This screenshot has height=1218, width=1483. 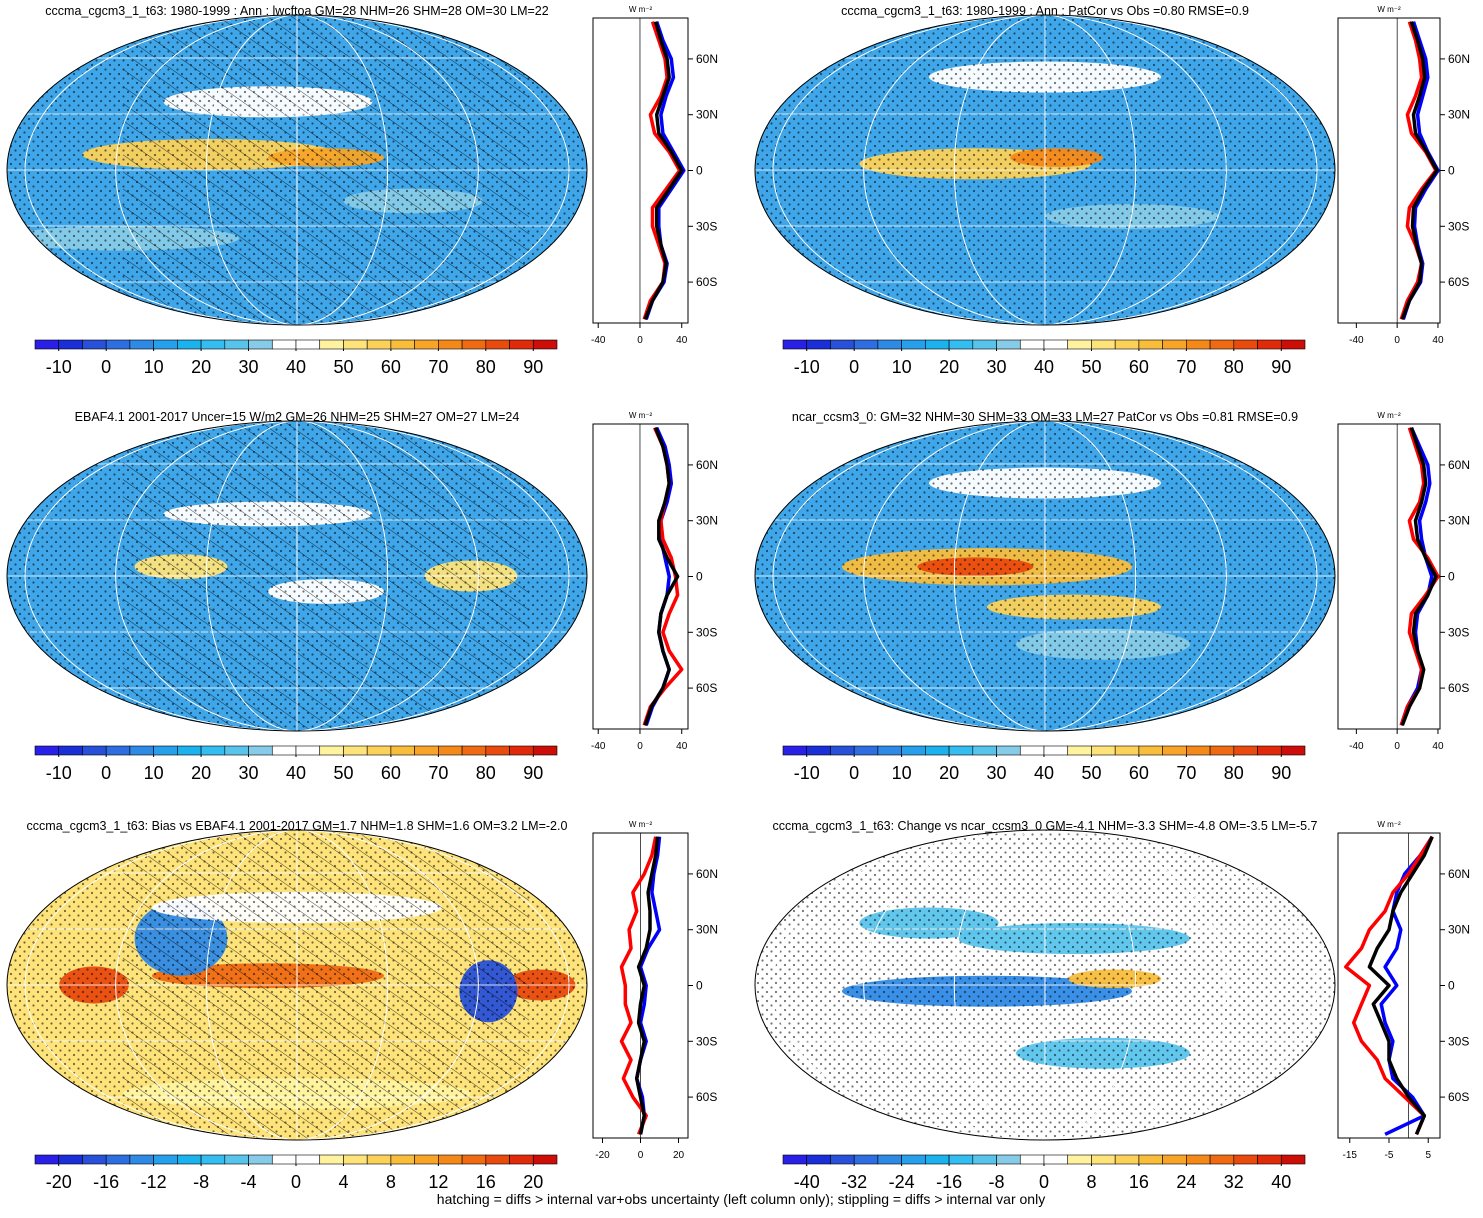 What do you see at coordinates (1139, 367) in the screenshot?
I see `colorbar-label: 60` at bounding box center [1139, 367].